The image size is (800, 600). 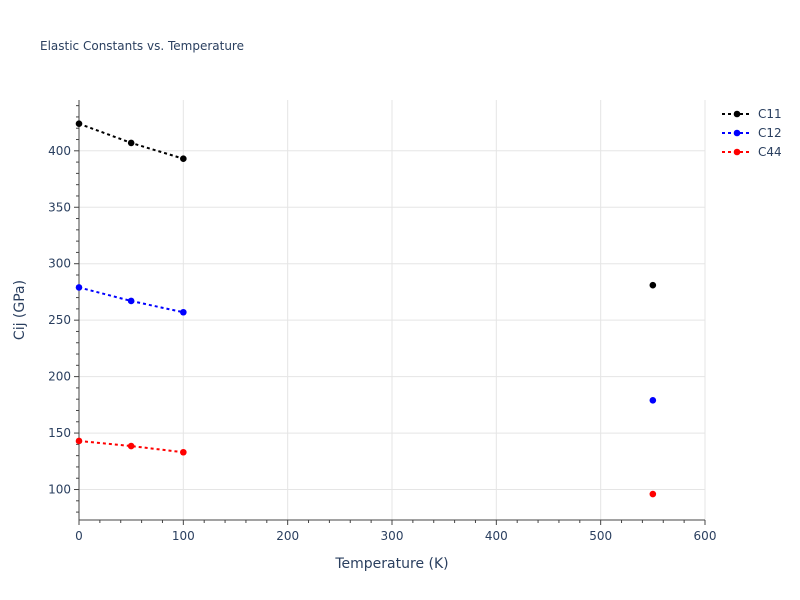 I want to click on y-tick-label: 250, so click(x=59, y=320).